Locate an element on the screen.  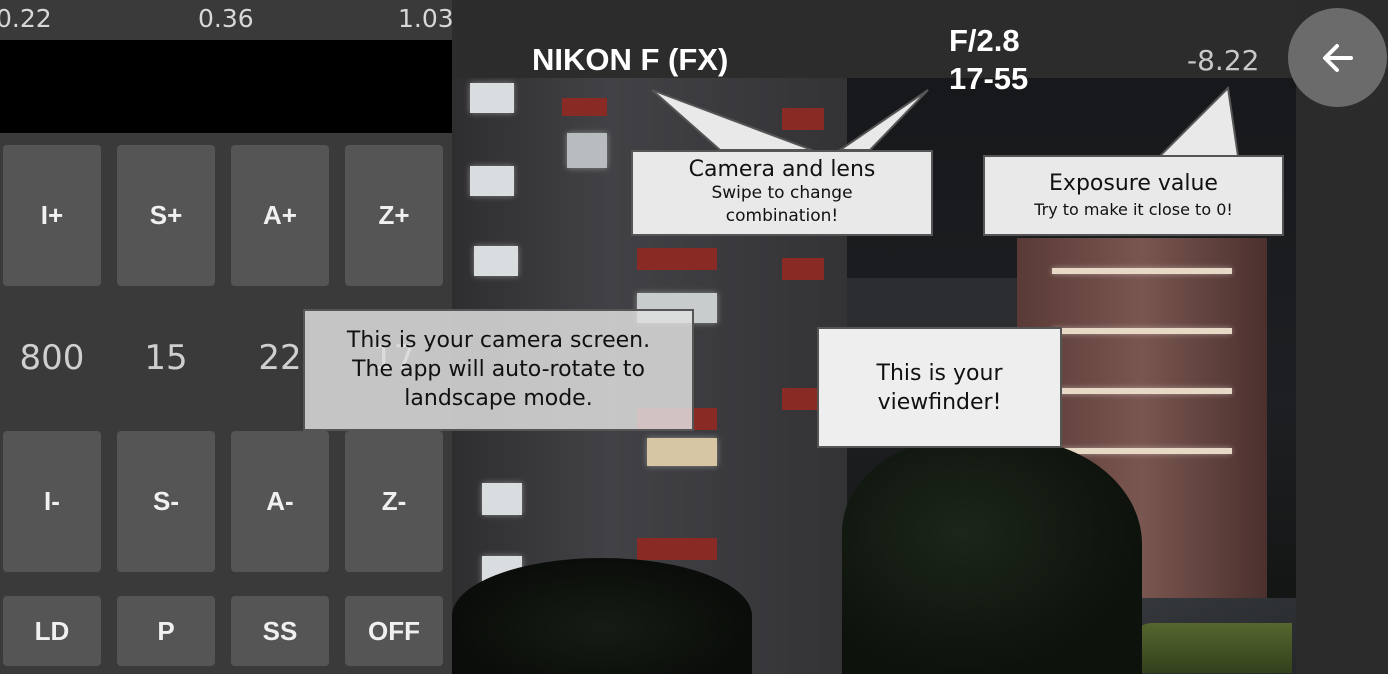
tutorial-camera-lens-sub: Swipe to change is located at coordinates (782, 193).